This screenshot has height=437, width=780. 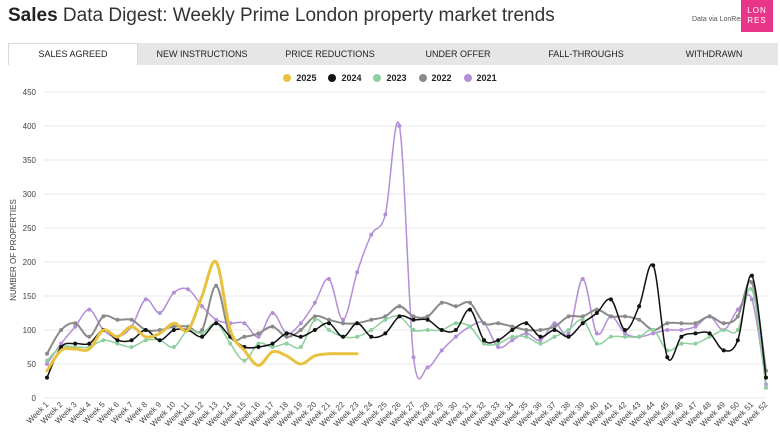 I want to click on legend-item-2025: 2025, so click(x=299, y=78).